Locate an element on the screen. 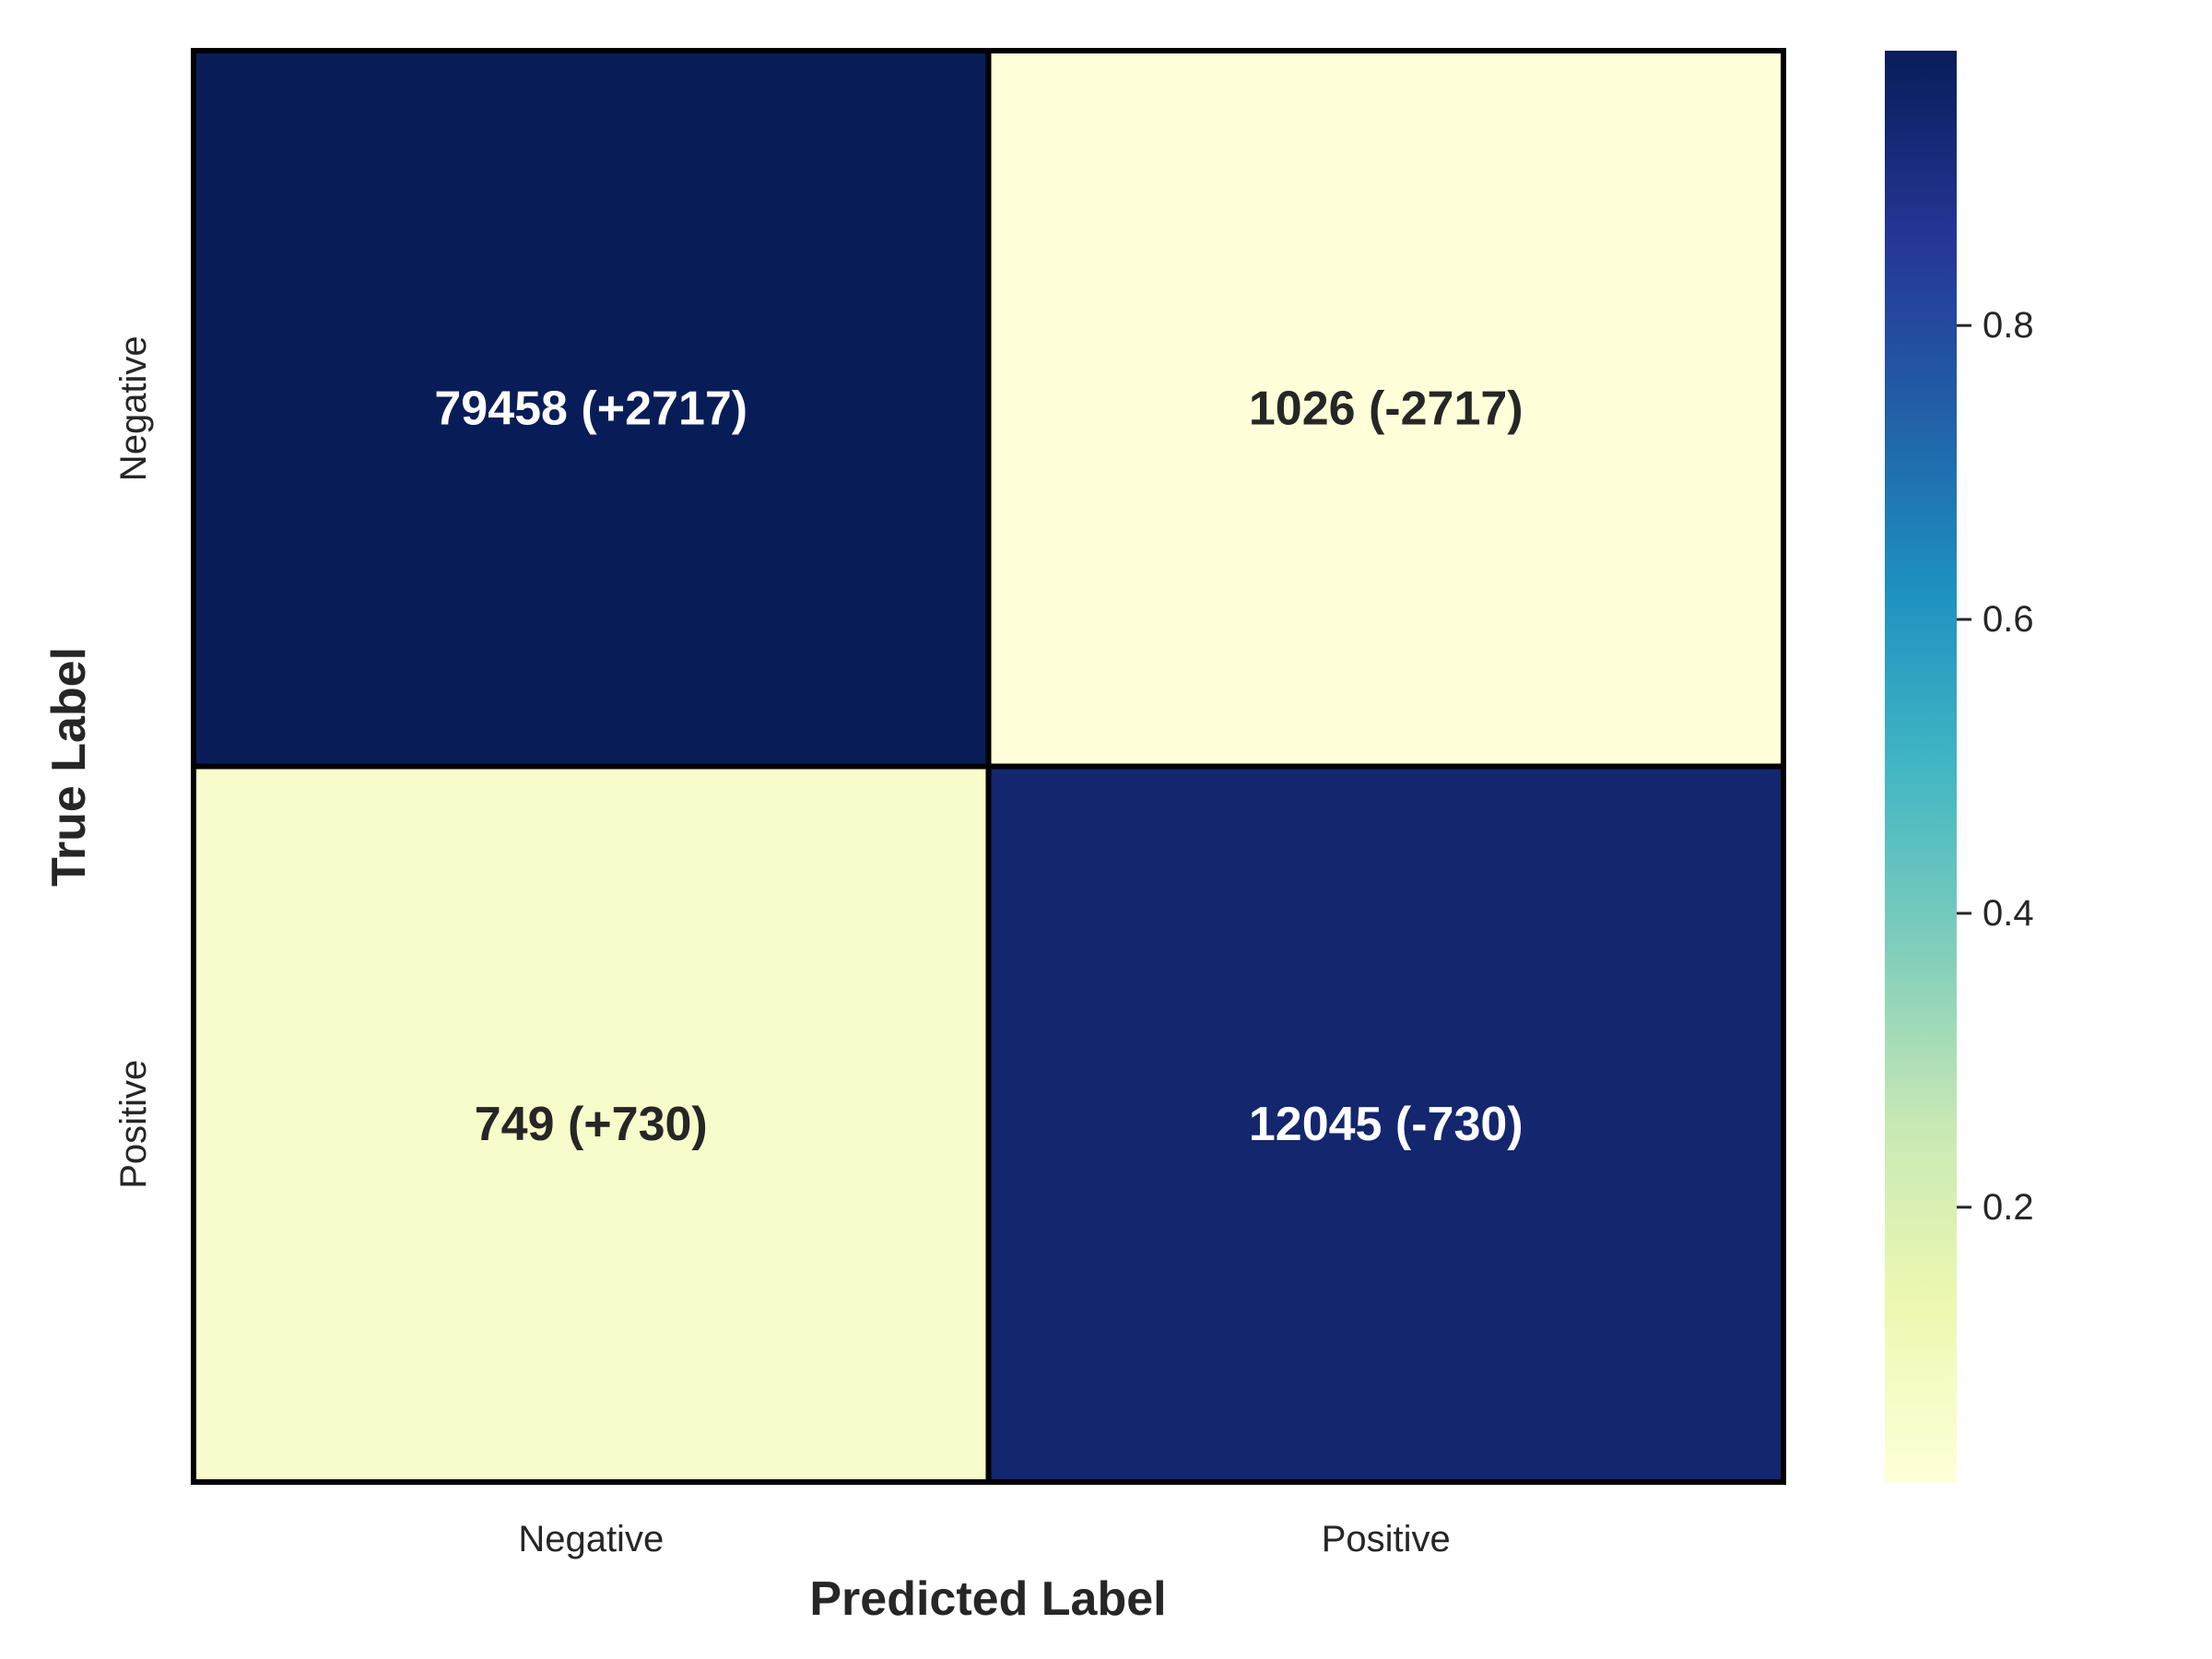 The image size is (2212, 1659). y-tick-label: Negative is located at coordinates (133, 408).